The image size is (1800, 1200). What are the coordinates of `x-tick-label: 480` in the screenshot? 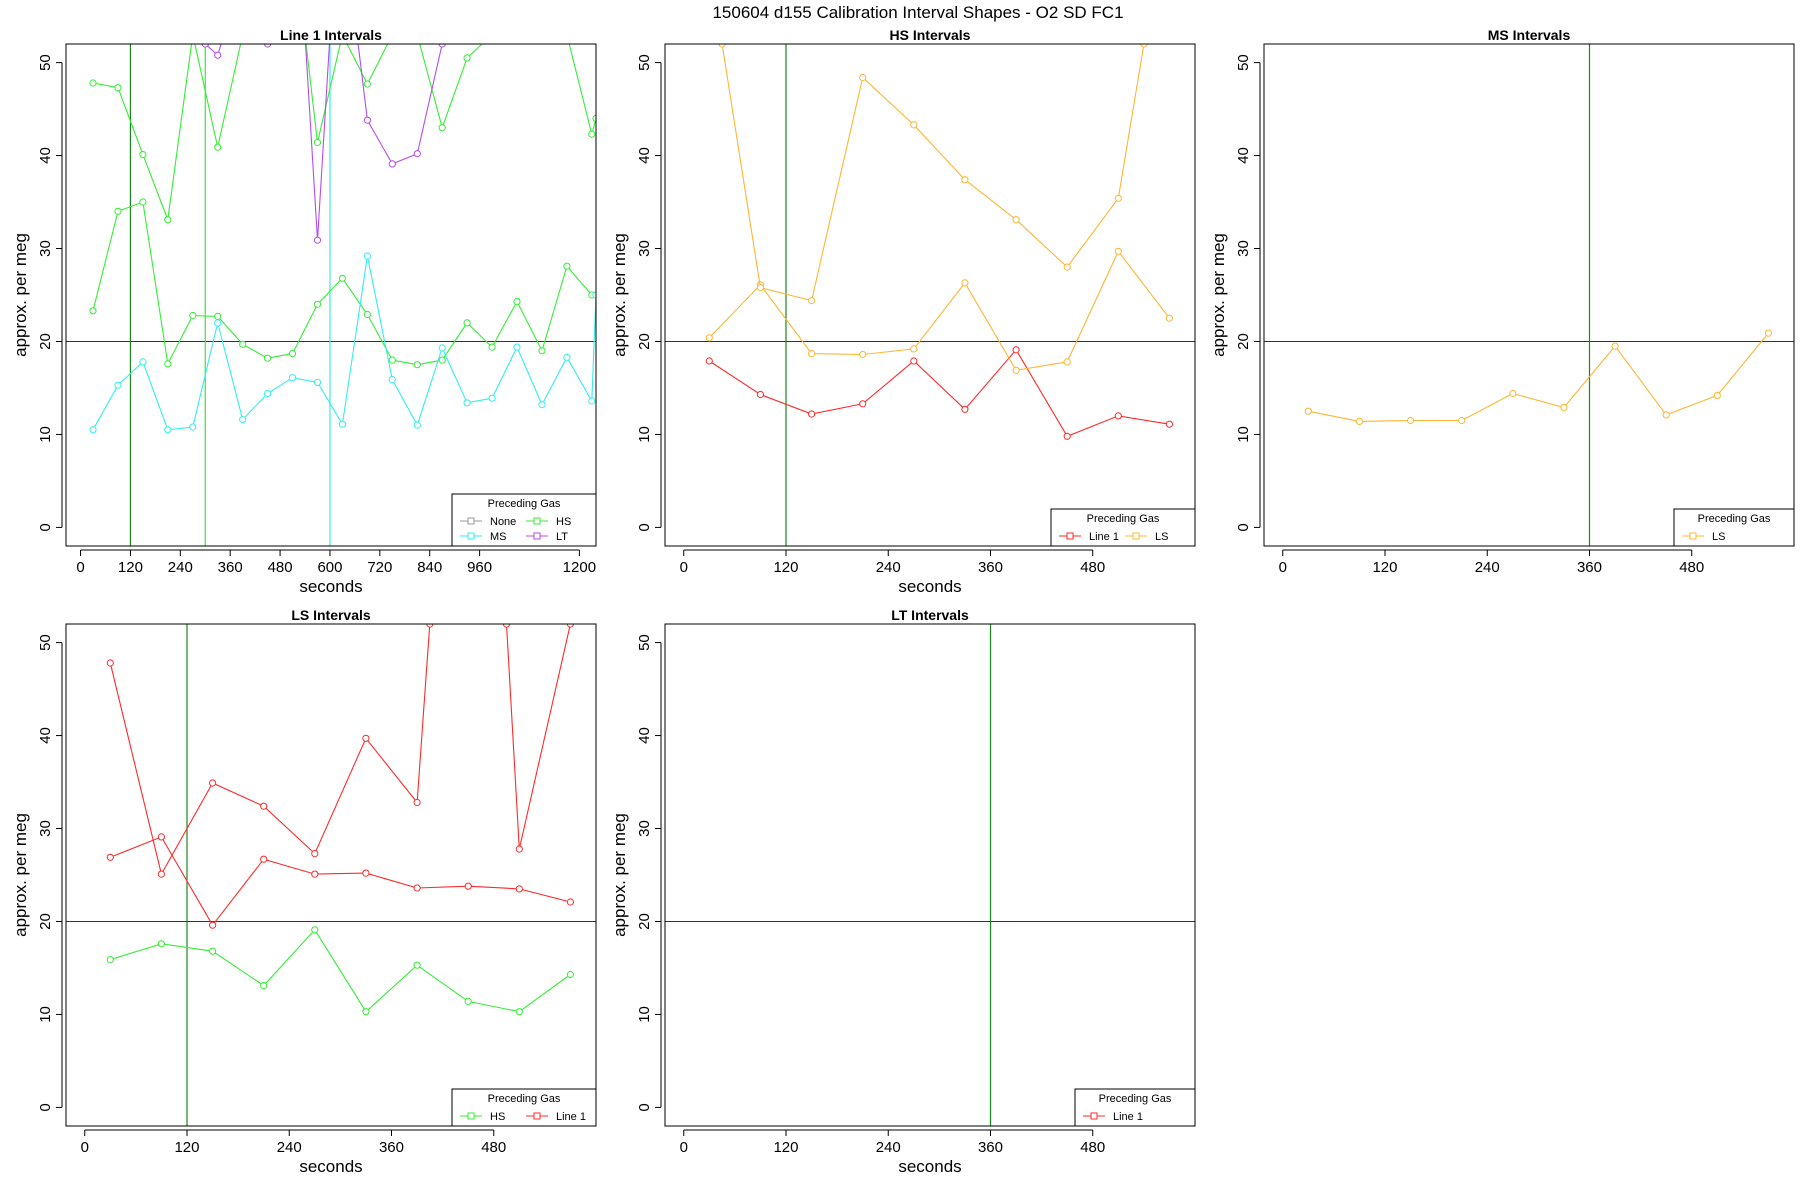 It's located at (1092, 1147).